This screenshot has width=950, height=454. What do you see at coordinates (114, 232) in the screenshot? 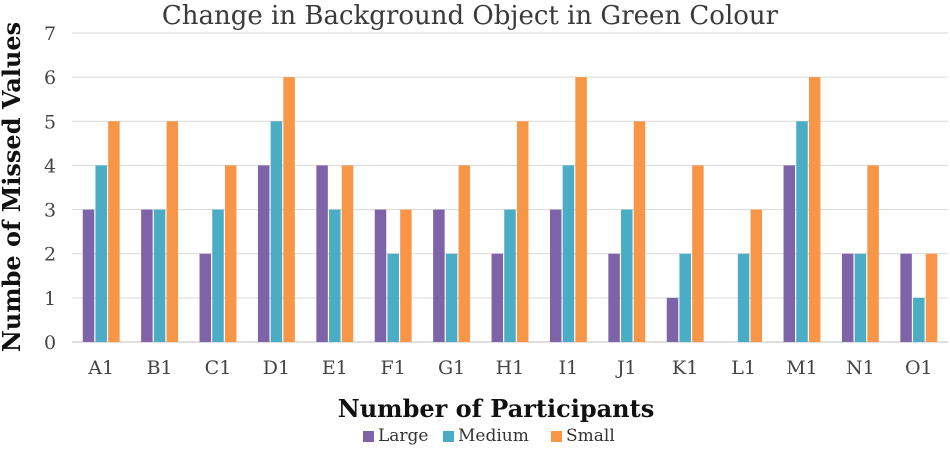
I see `bar-small-a1` at bounding box center [114, 232].